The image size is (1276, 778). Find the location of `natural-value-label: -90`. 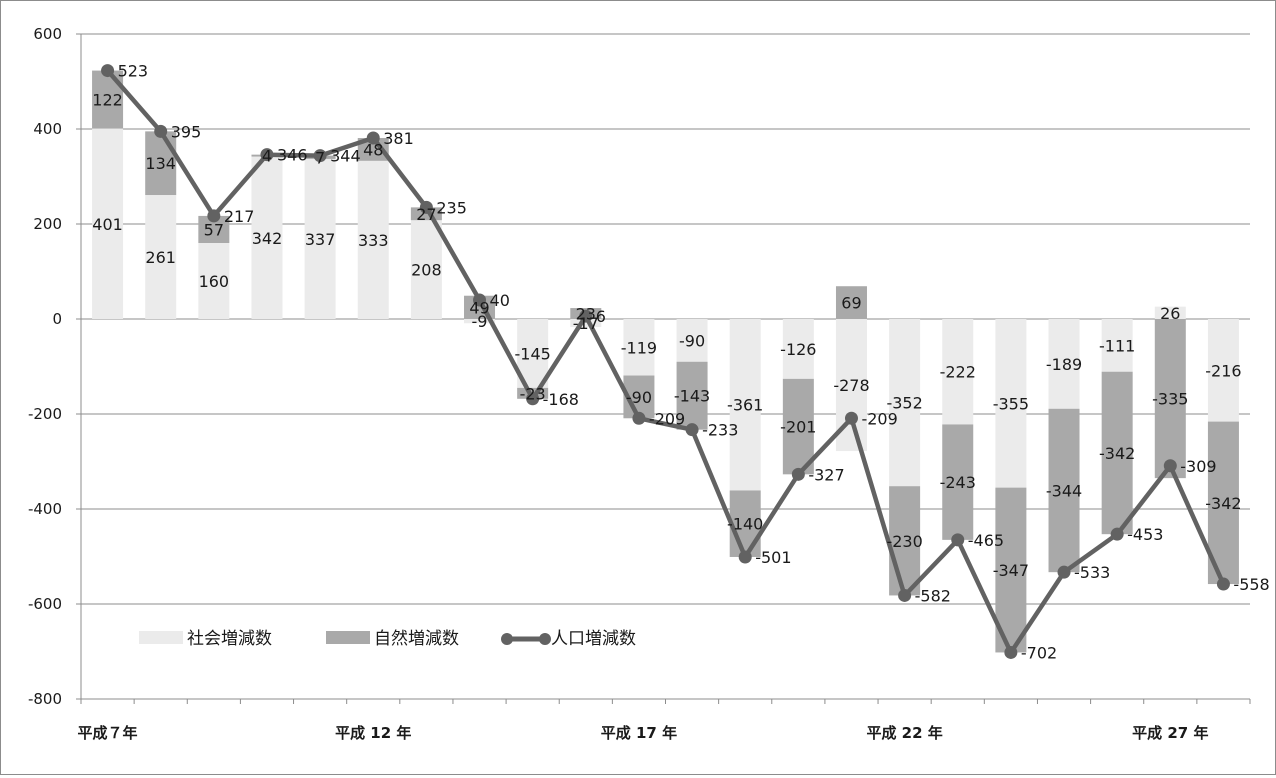

natural-value-label: -90 is located at coordinates (639, 397).